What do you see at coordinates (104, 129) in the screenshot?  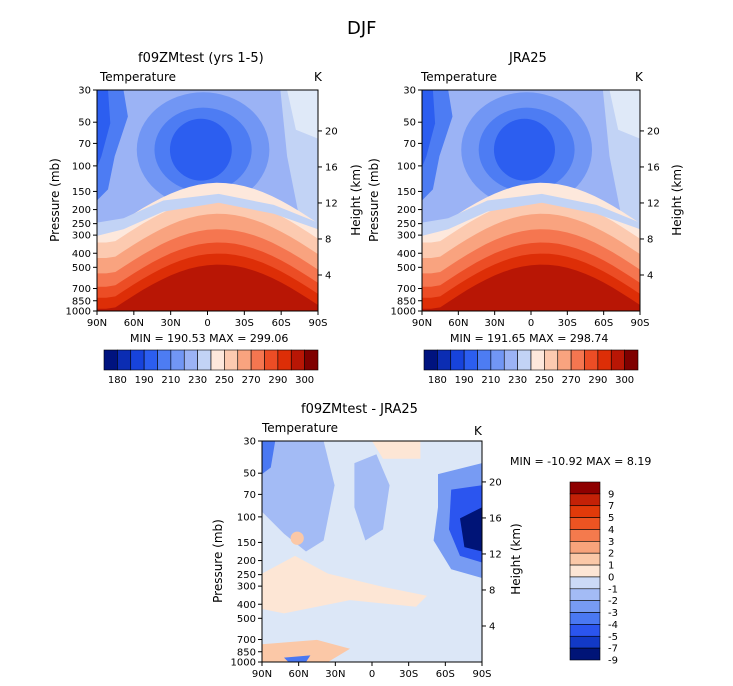 I see `panel-1-coldest-north-region` at bounding box center [104, 129].